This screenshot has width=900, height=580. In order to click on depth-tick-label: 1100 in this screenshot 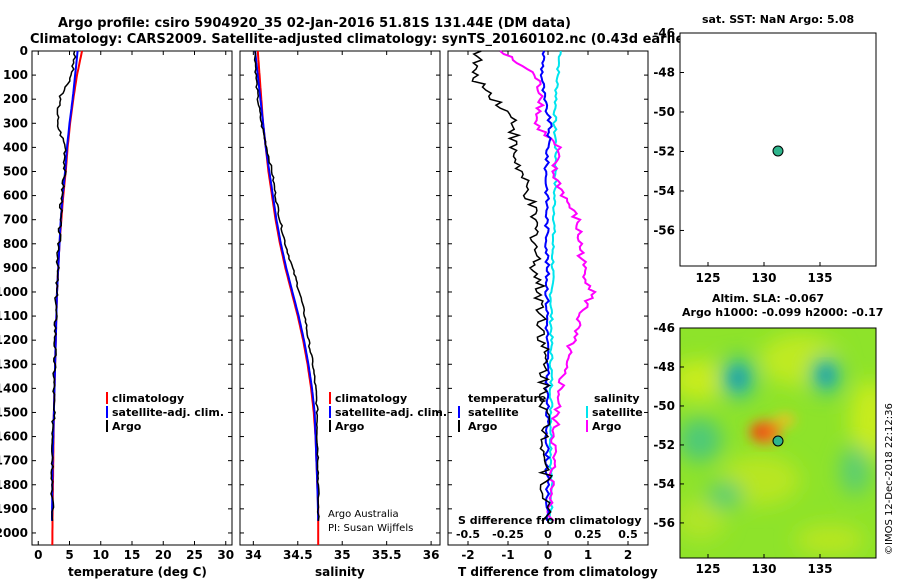, I will do `click(14, 316)`.